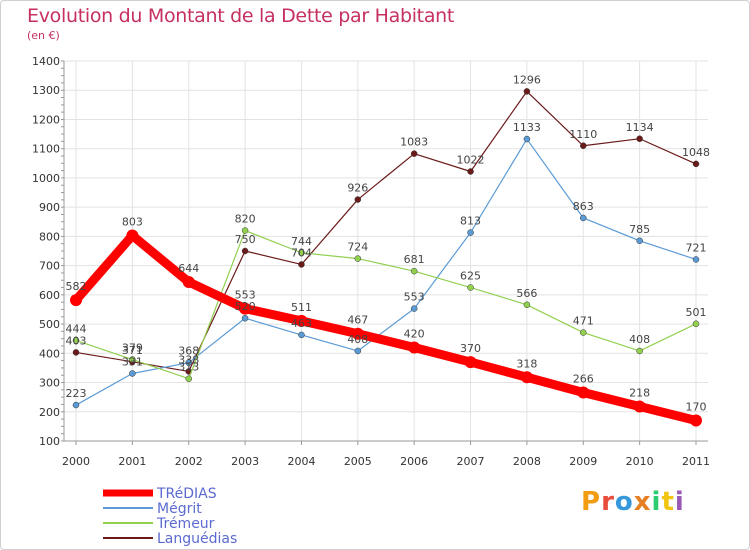 The width and height of the screenshot is (750, 550). I want to click on data-label-0: 803, so click(132, 222).